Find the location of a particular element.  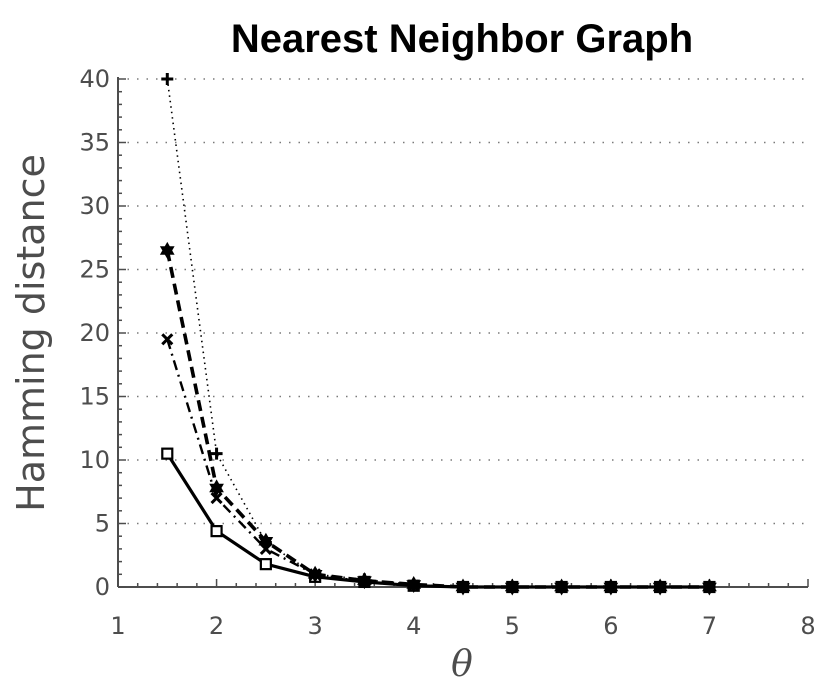

x-axis-label: θ is located at coordinates (462, 661).